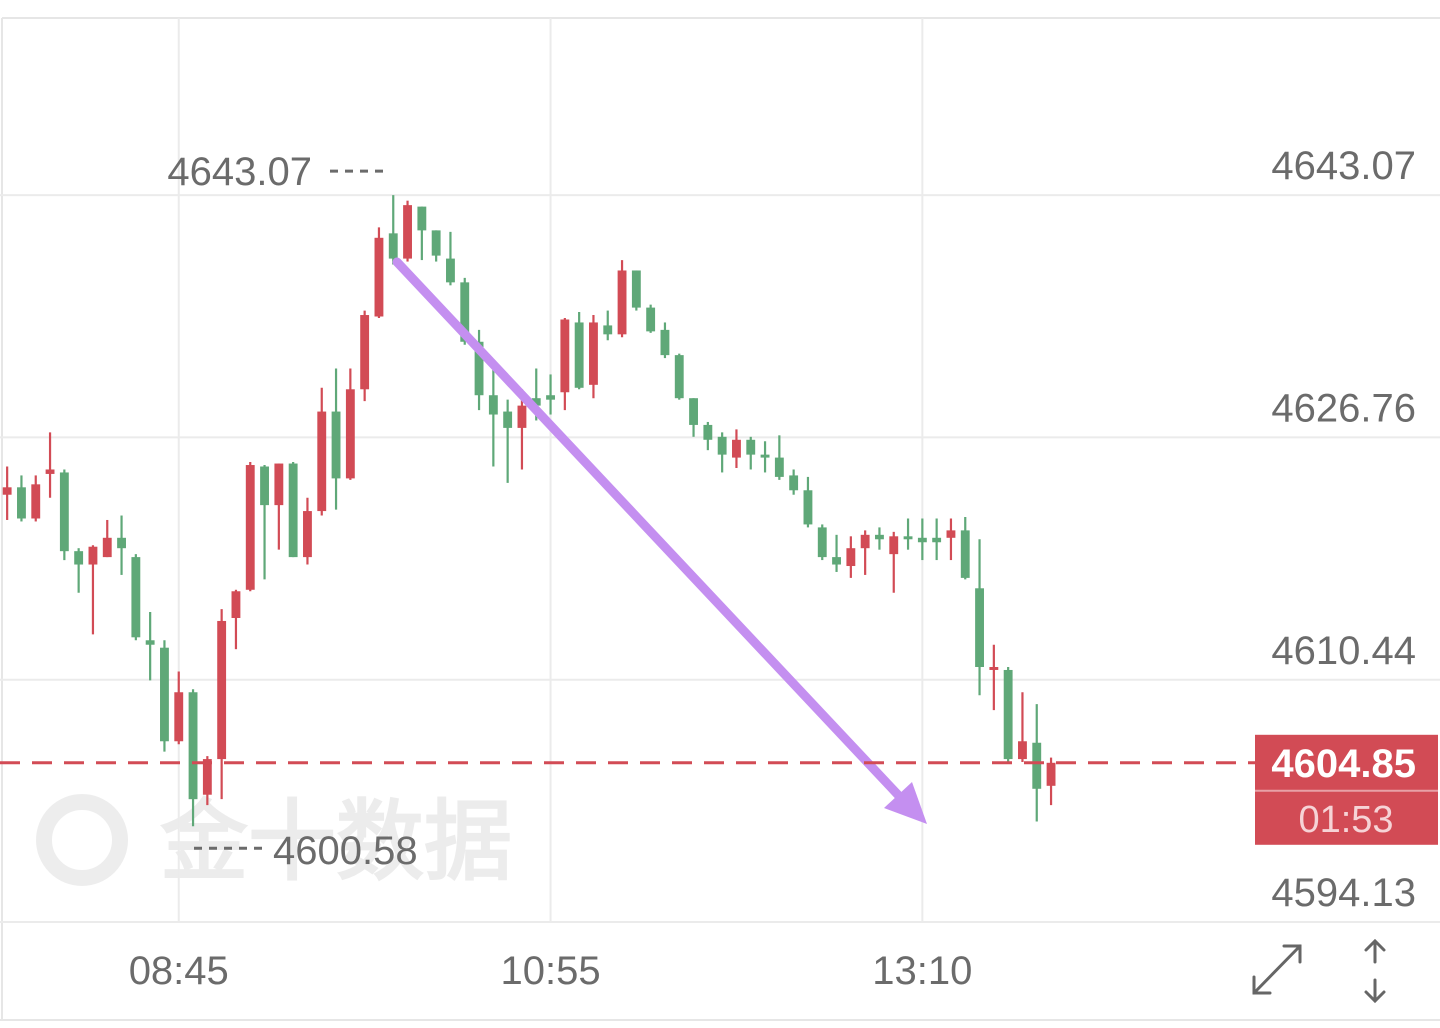 The image size is (1440, 1028). Describe the element at coordinates (179, 971) in the screenshot. I see `x-tick-label: 08:45` at that location.